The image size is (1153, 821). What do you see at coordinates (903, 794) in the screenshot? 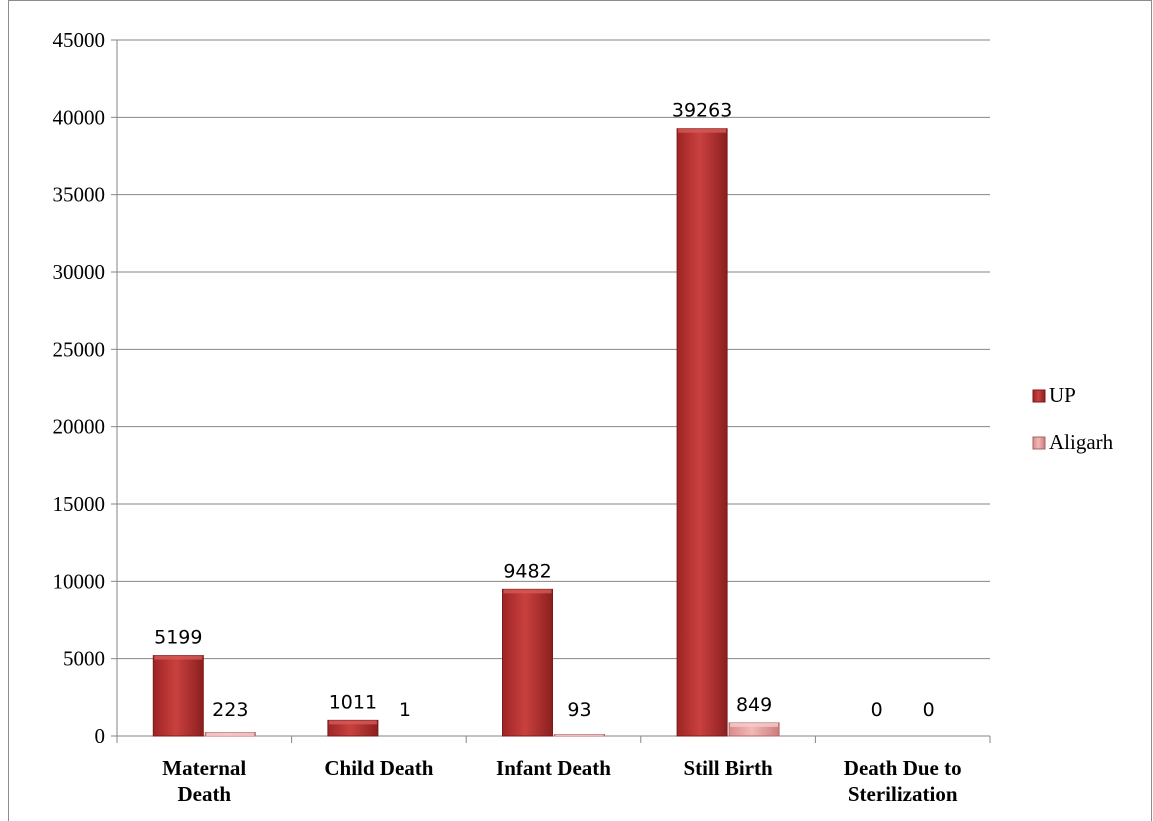
I see `category-label: Sterilization` at bounding box center [903, 794].